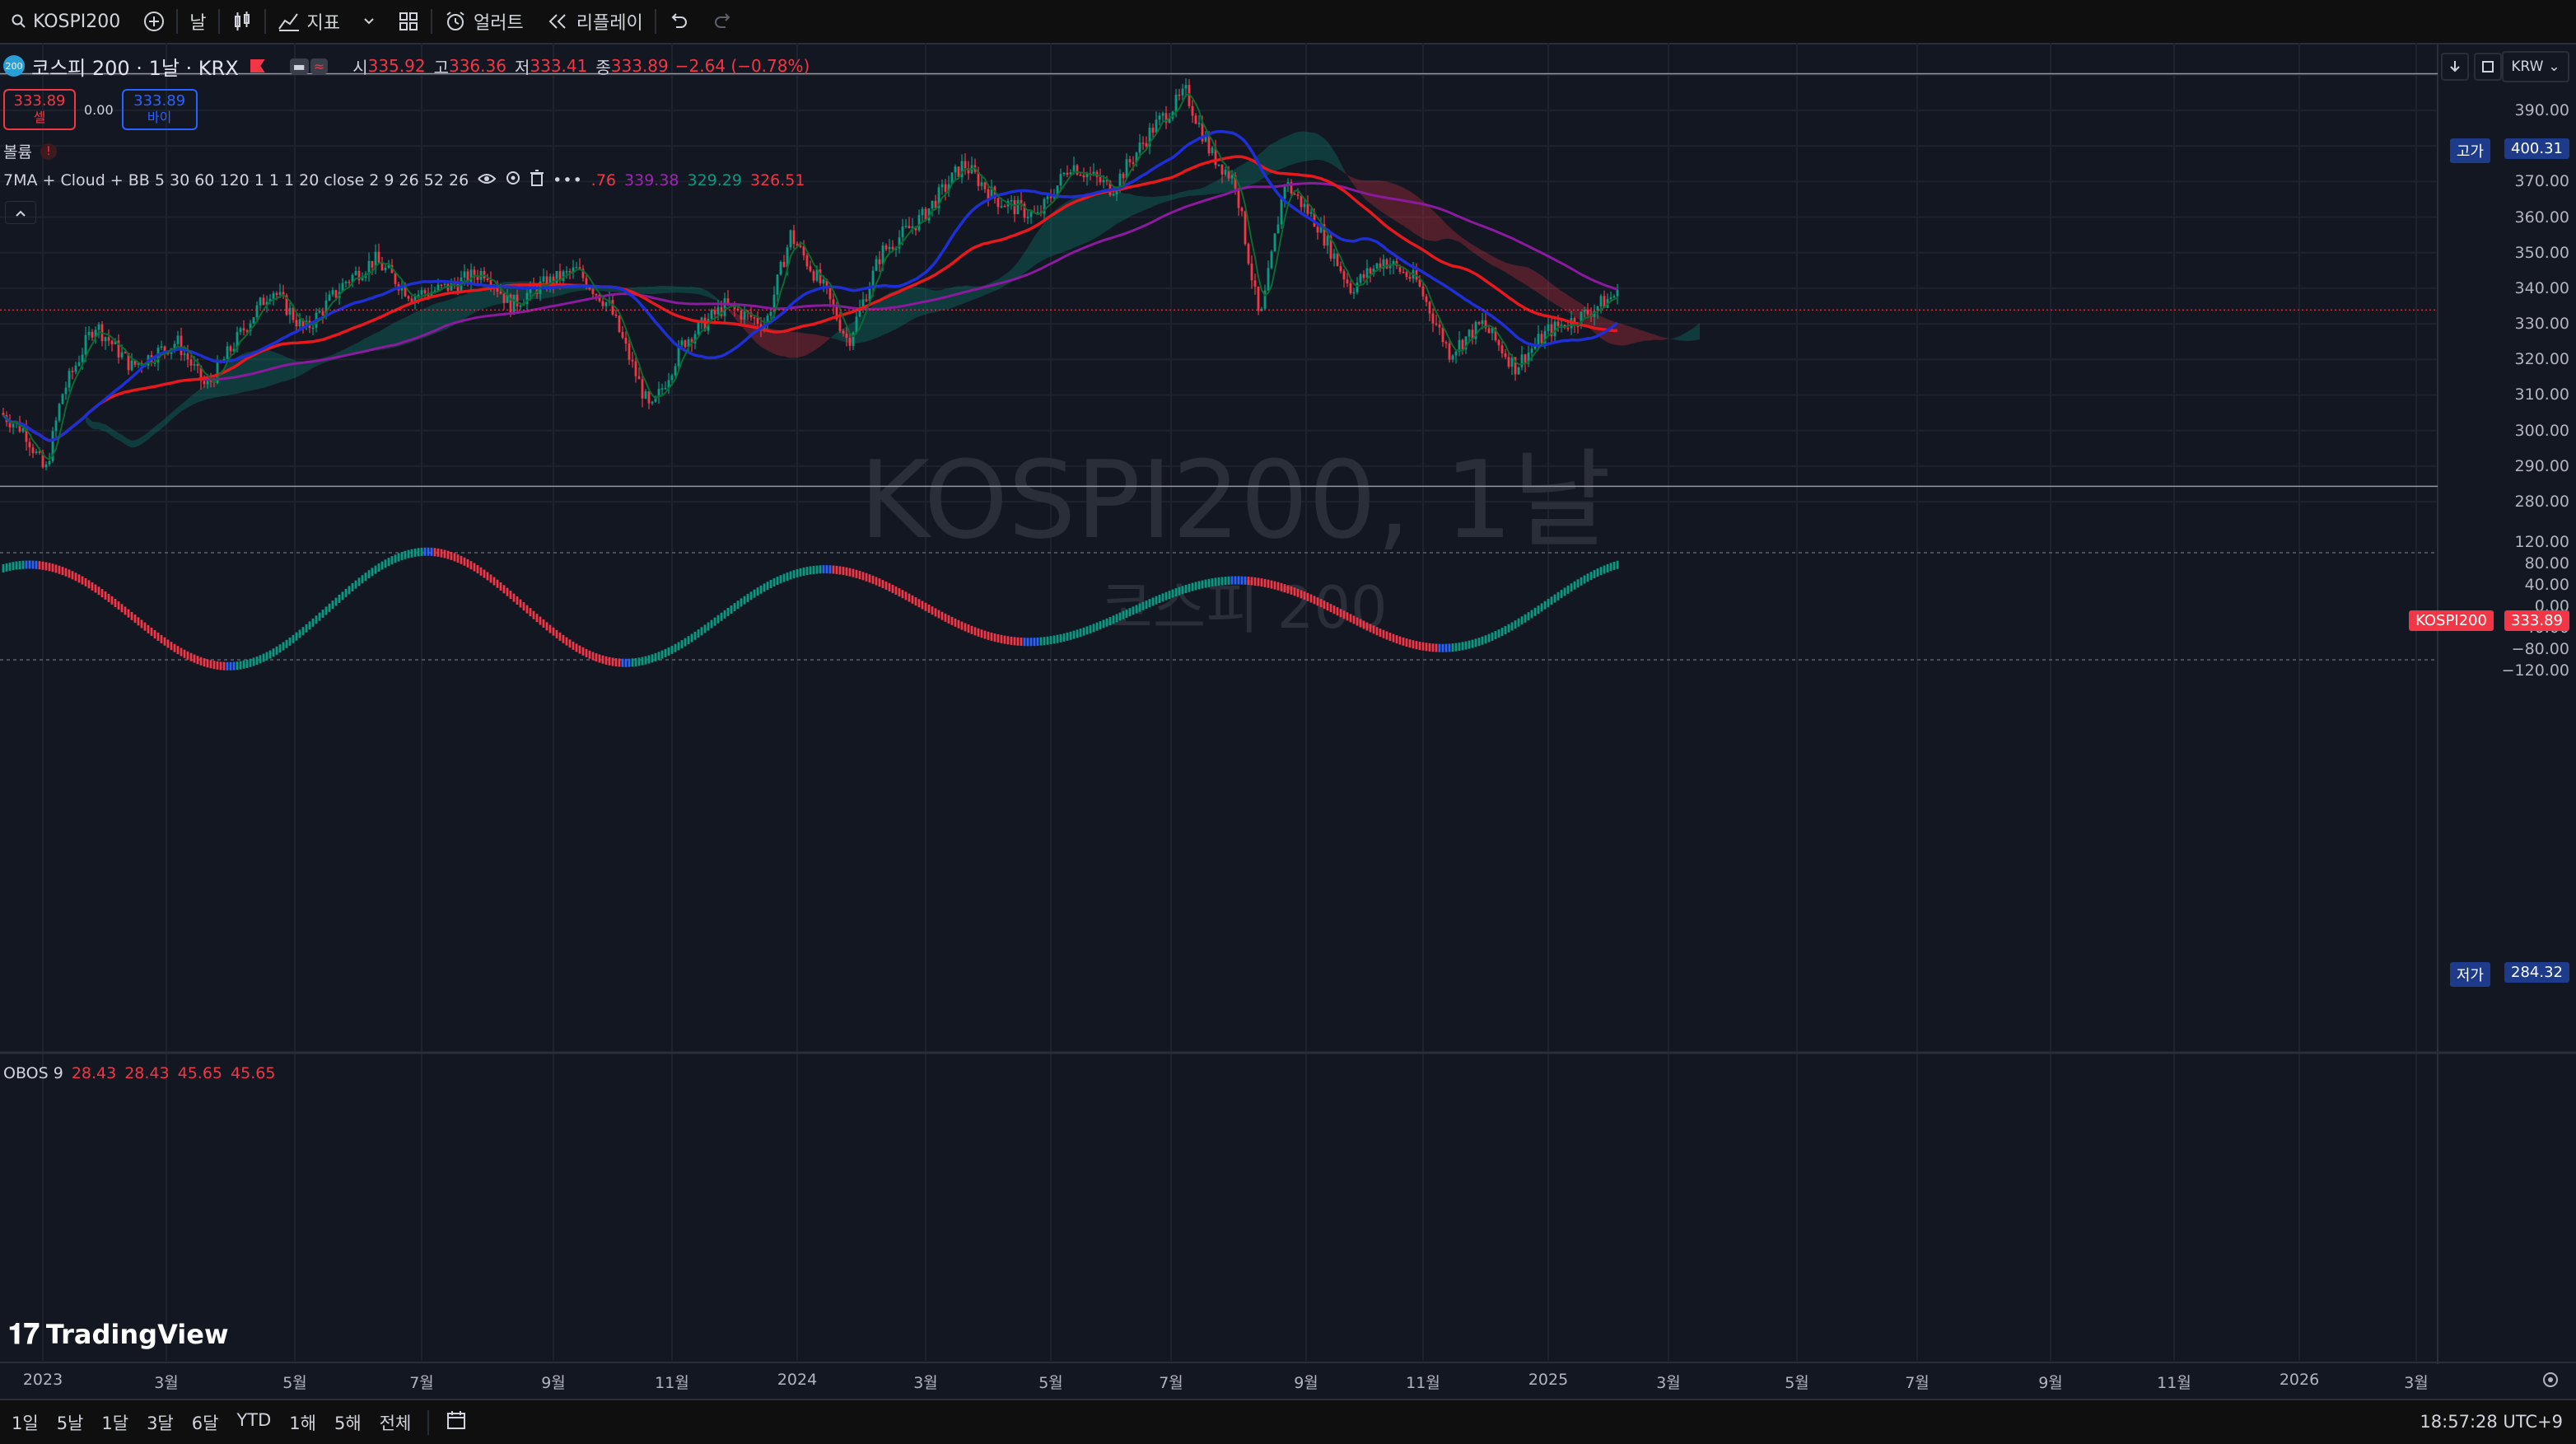 Image resolution: width=2576 pixels, height=1444 pixels. I want to click on clock: 18:57:28 UTC+9, so click(2491, 1422).